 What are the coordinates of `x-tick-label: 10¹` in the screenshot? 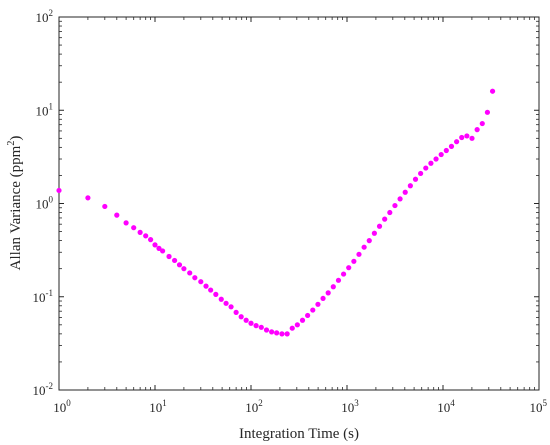 It's located at (158, 406).